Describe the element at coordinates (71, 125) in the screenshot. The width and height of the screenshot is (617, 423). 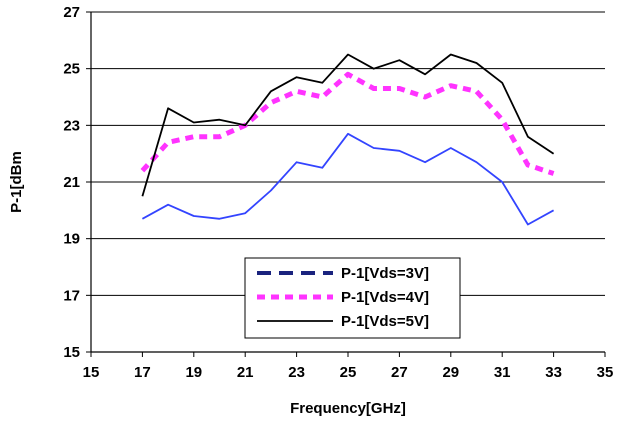
I see `y-tick-label: 23` at that location.